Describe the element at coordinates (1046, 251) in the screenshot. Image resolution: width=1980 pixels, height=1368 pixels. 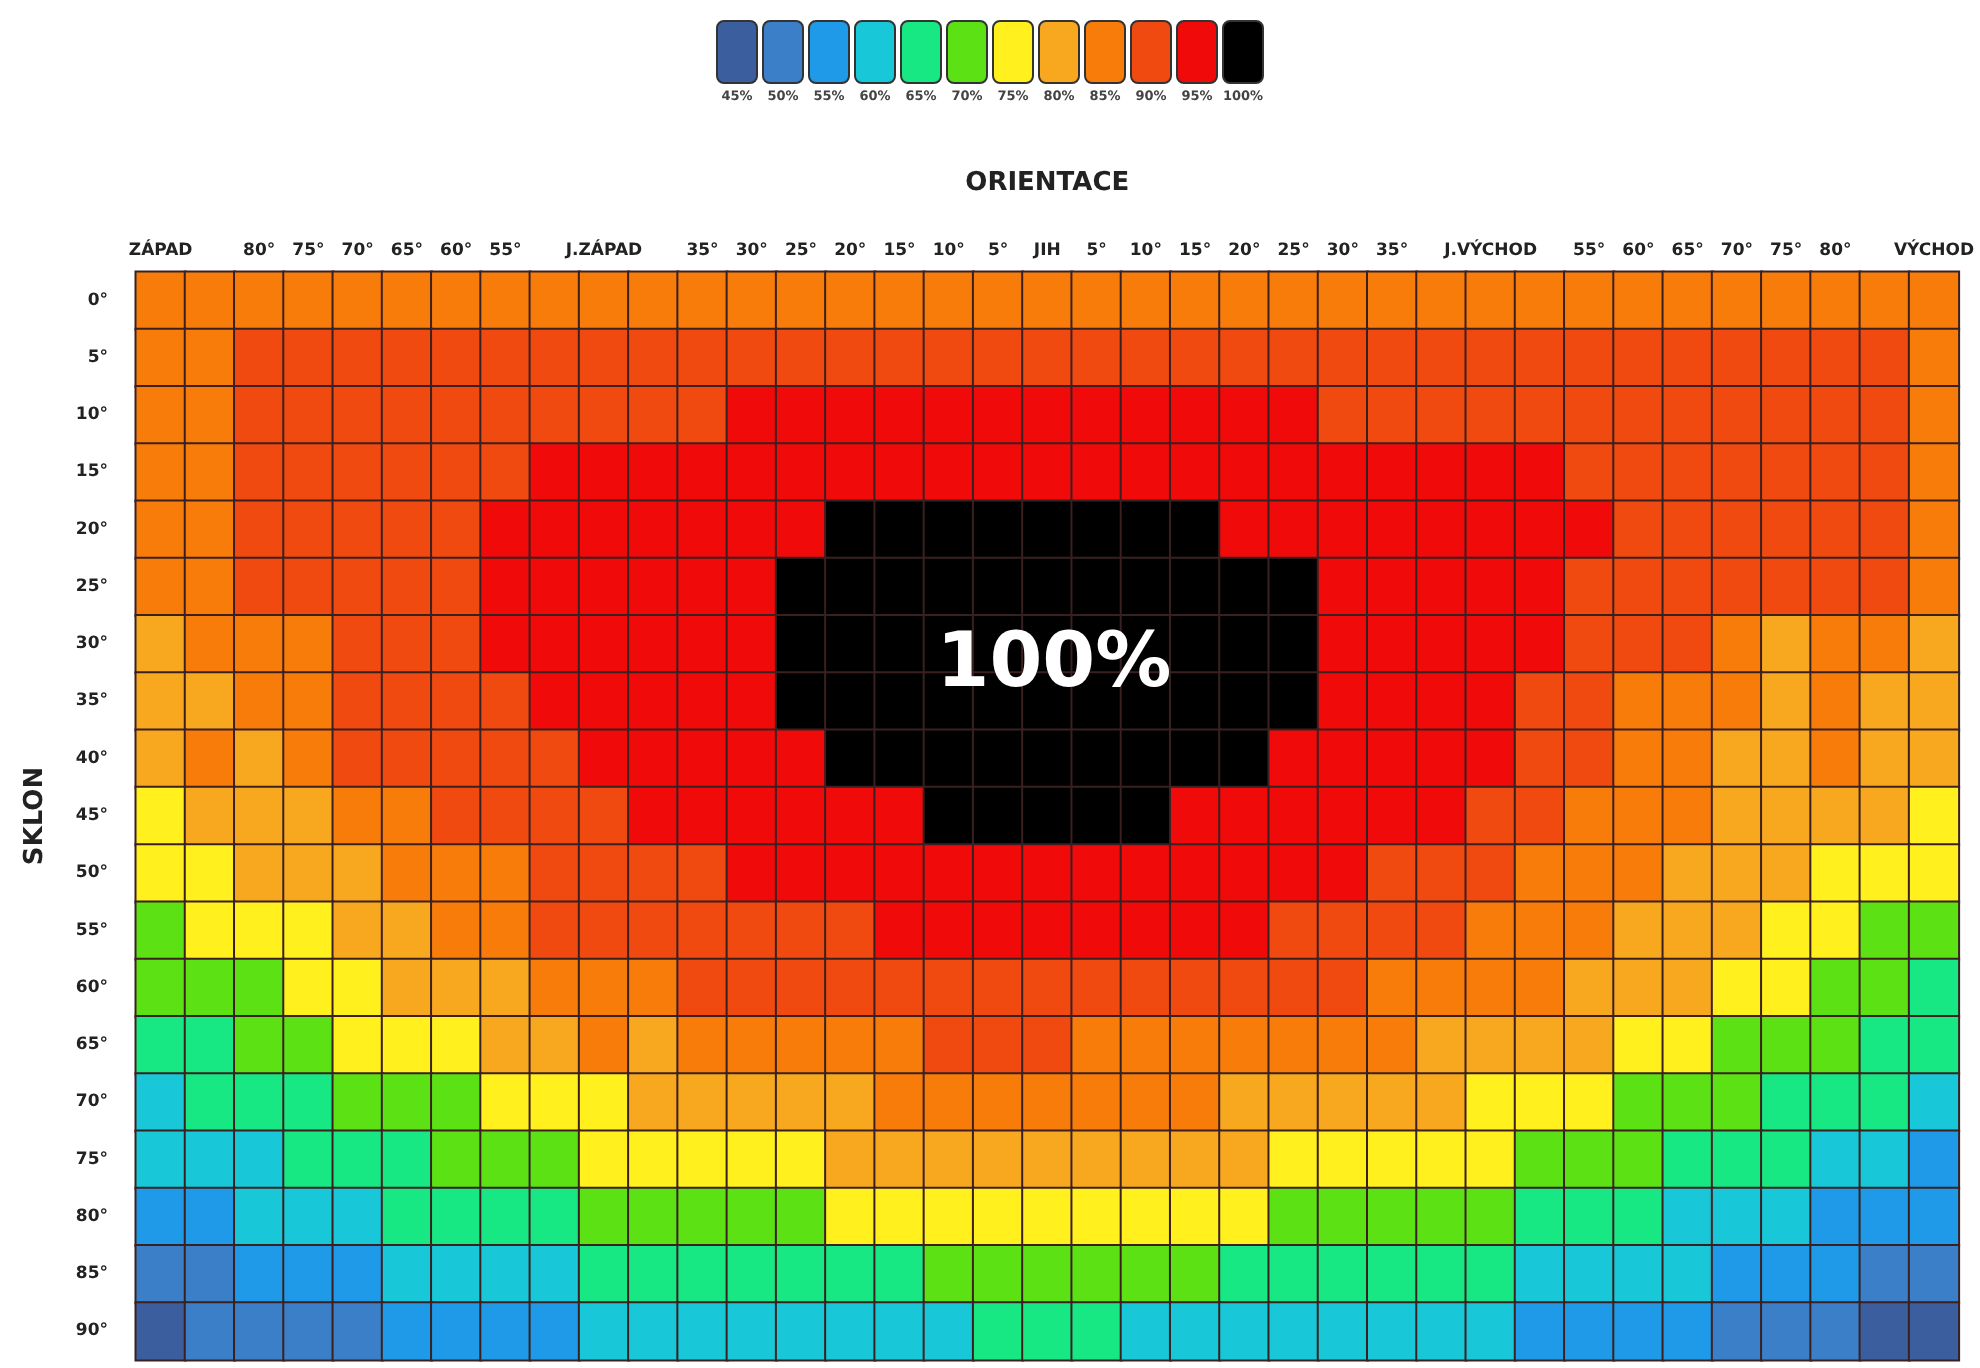
I see `x-tick-label: JIH` at that location.